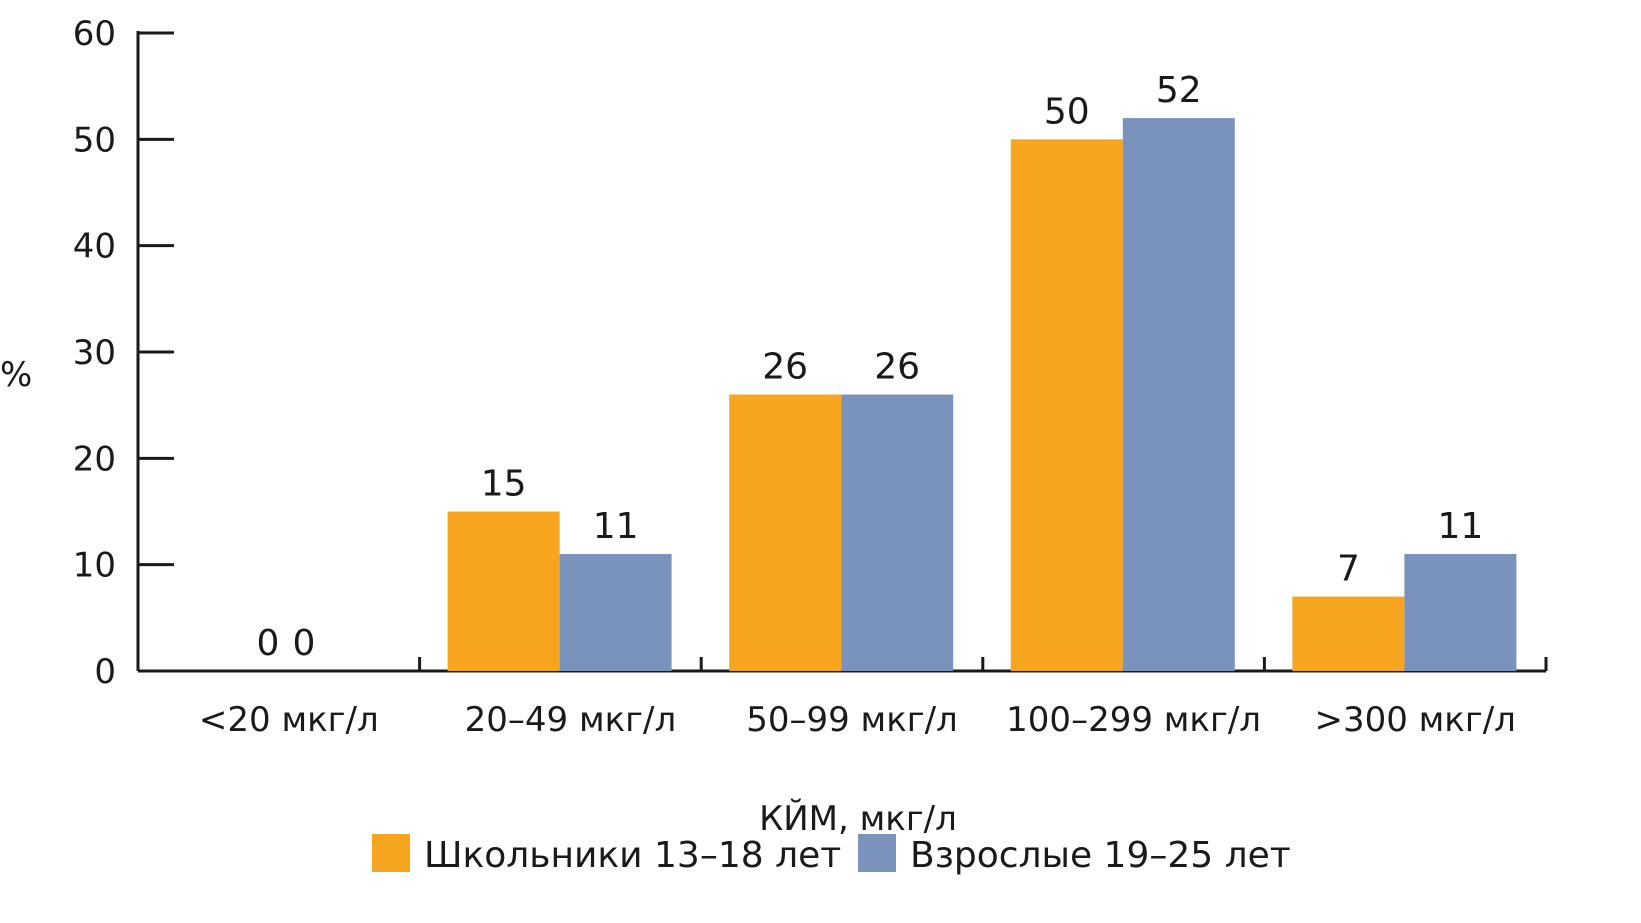 The height and width of the screenshot is (923, 1641). What do you see at coordinates (94, 566) in the screenshot?
I see `y-tick-label: 10` at bounding box center [94, 566].